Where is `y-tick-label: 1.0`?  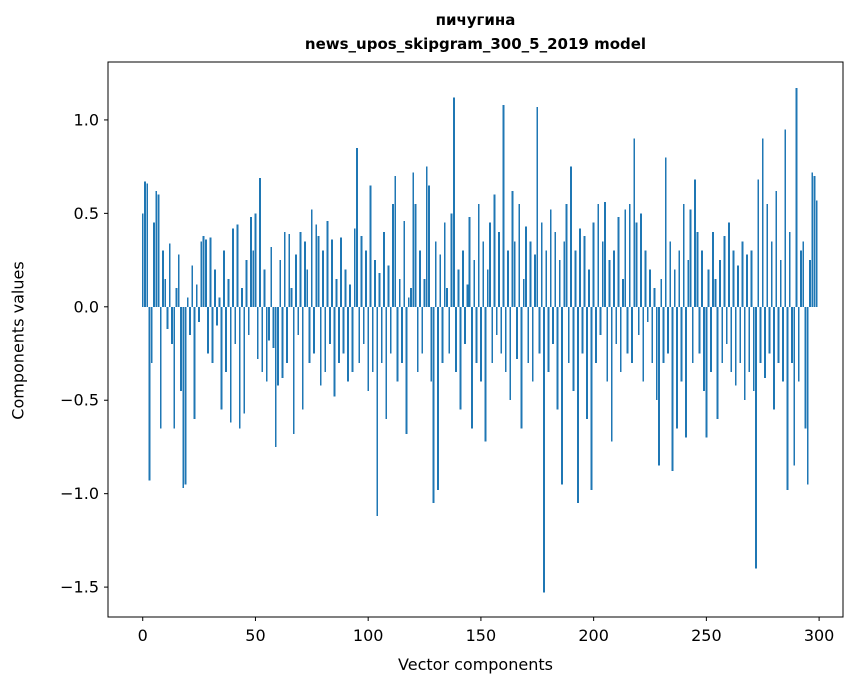 y-tick-label: 1.0 is located at coordinates (86, 119).